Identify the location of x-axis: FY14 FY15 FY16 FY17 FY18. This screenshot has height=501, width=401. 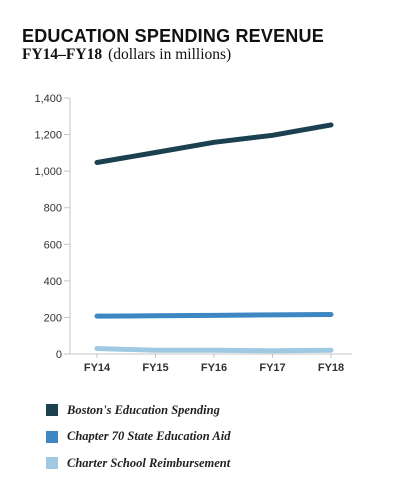
(211, 363).